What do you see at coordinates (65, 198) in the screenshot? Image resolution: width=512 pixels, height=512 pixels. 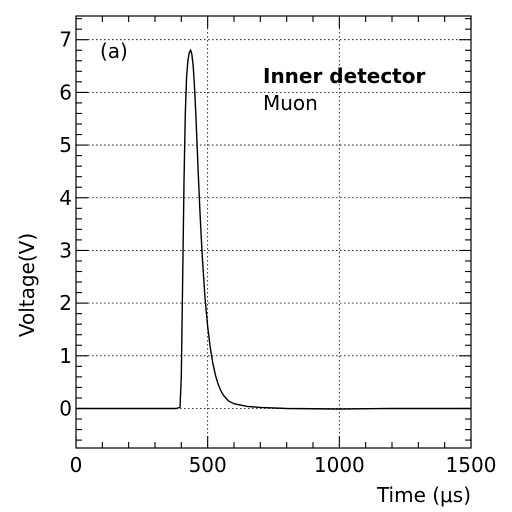 I see `y-tick-label: 4` at bounding box center [65, 198].